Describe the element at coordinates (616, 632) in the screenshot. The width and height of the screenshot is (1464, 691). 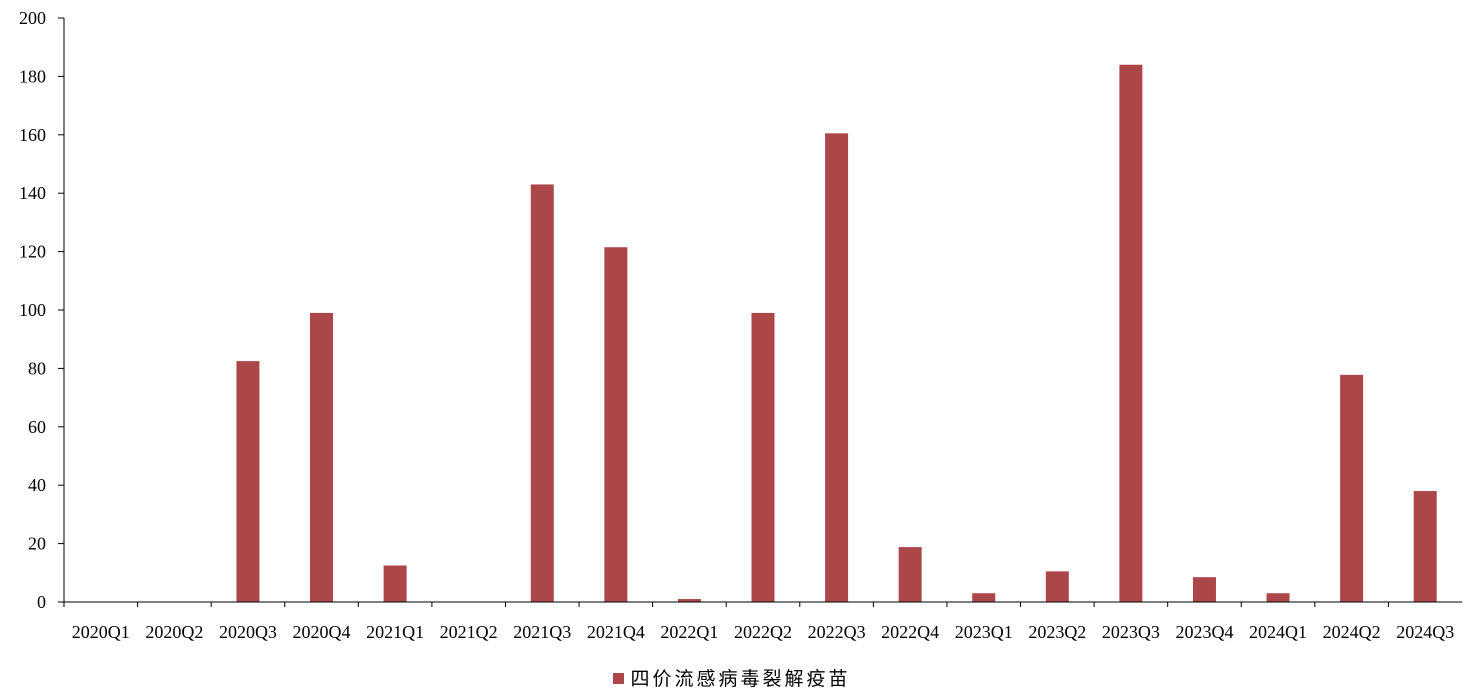
I see `x-tick-label: 2021Q4` at that location.